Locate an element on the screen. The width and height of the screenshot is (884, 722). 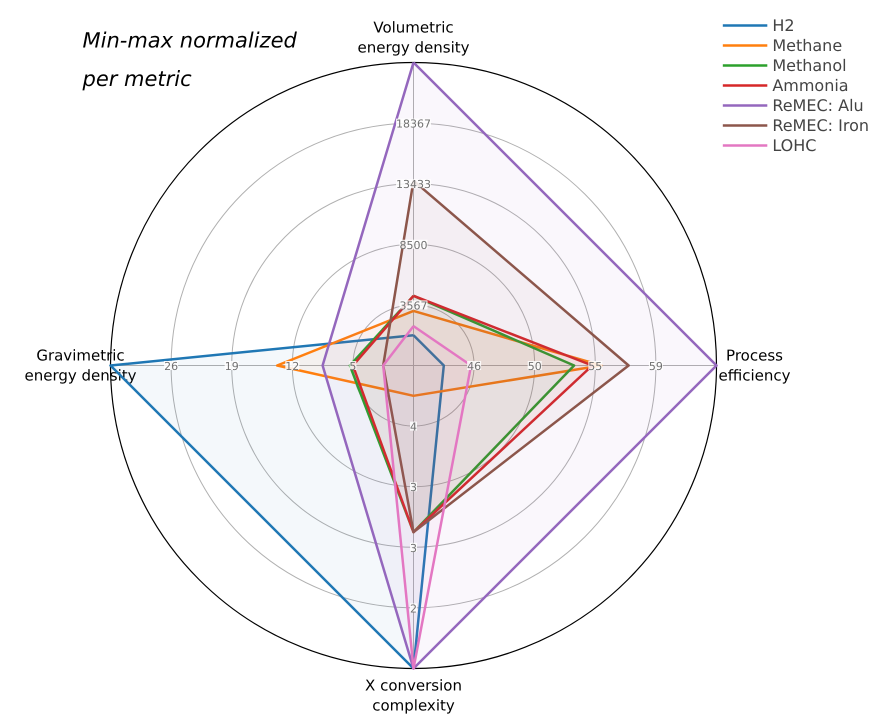
spoke-label: Volumetric energy density is located at coordinates (413, 37).